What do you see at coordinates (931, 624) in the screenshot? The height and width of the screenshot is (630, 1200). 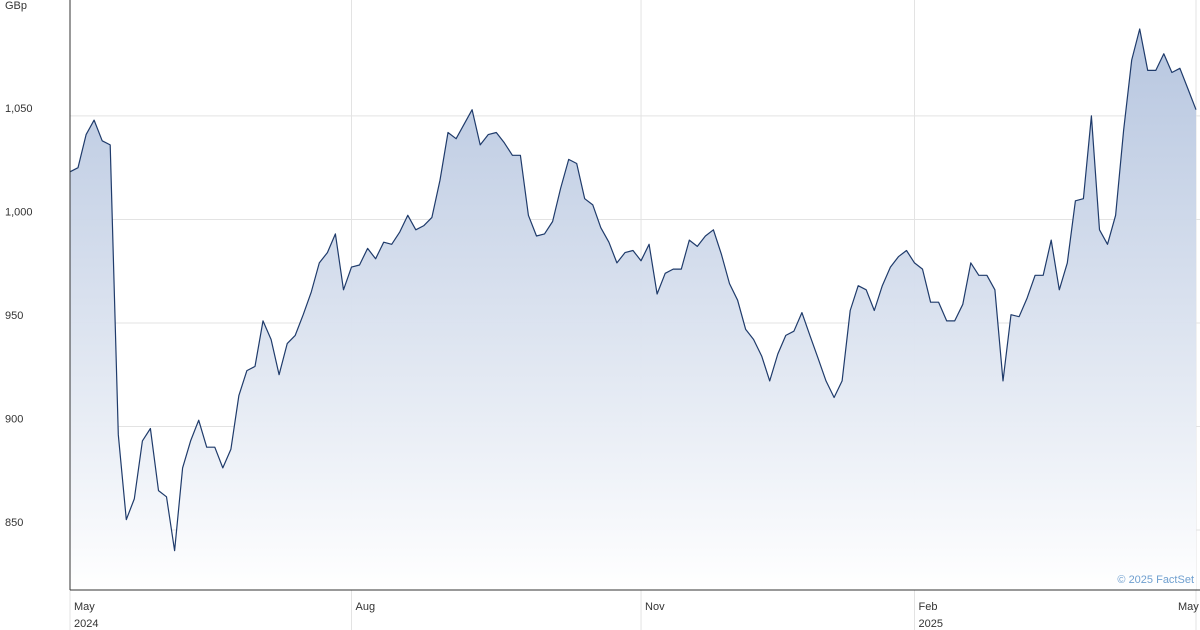 I see `x-year-label: 2025` at bounding box center [931, 624].